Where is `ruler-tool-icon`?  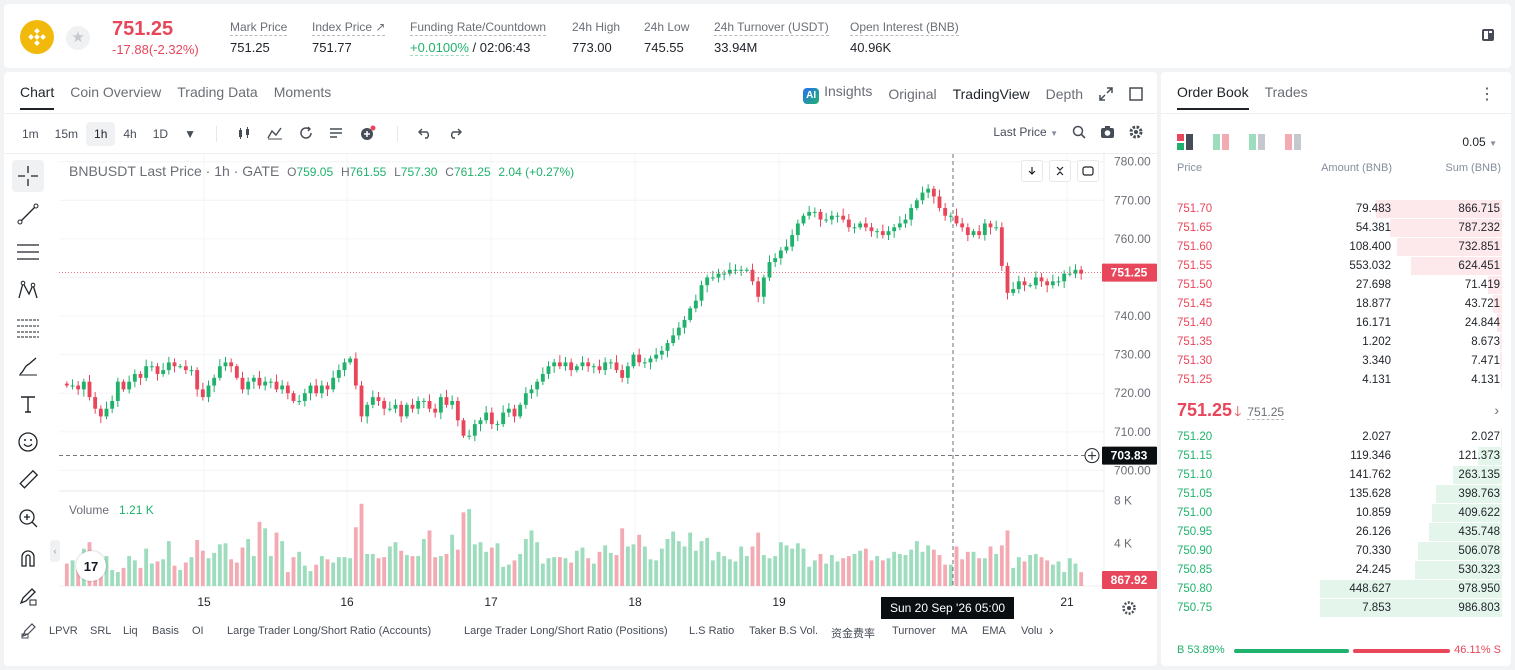 ruler-tool-icon is located at coordinates (28, 480).